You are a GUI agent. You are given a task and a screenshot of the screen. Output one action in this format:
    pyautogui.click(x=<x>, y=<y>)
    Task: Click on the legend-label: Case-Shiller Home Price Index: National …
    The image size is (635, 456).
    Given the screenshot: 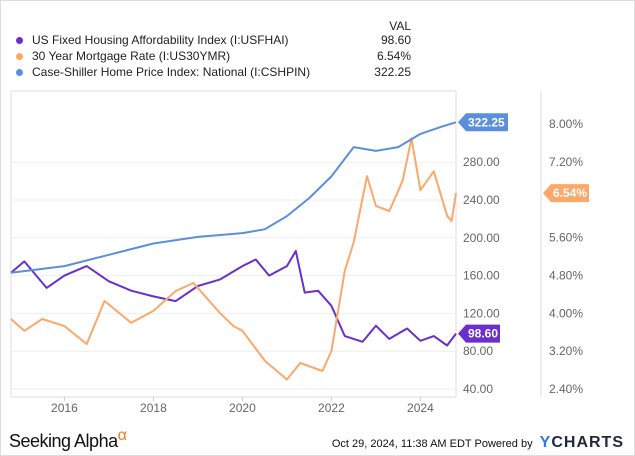 What is the action you would take?
    pyautogui.click(x=171, y=72)
    